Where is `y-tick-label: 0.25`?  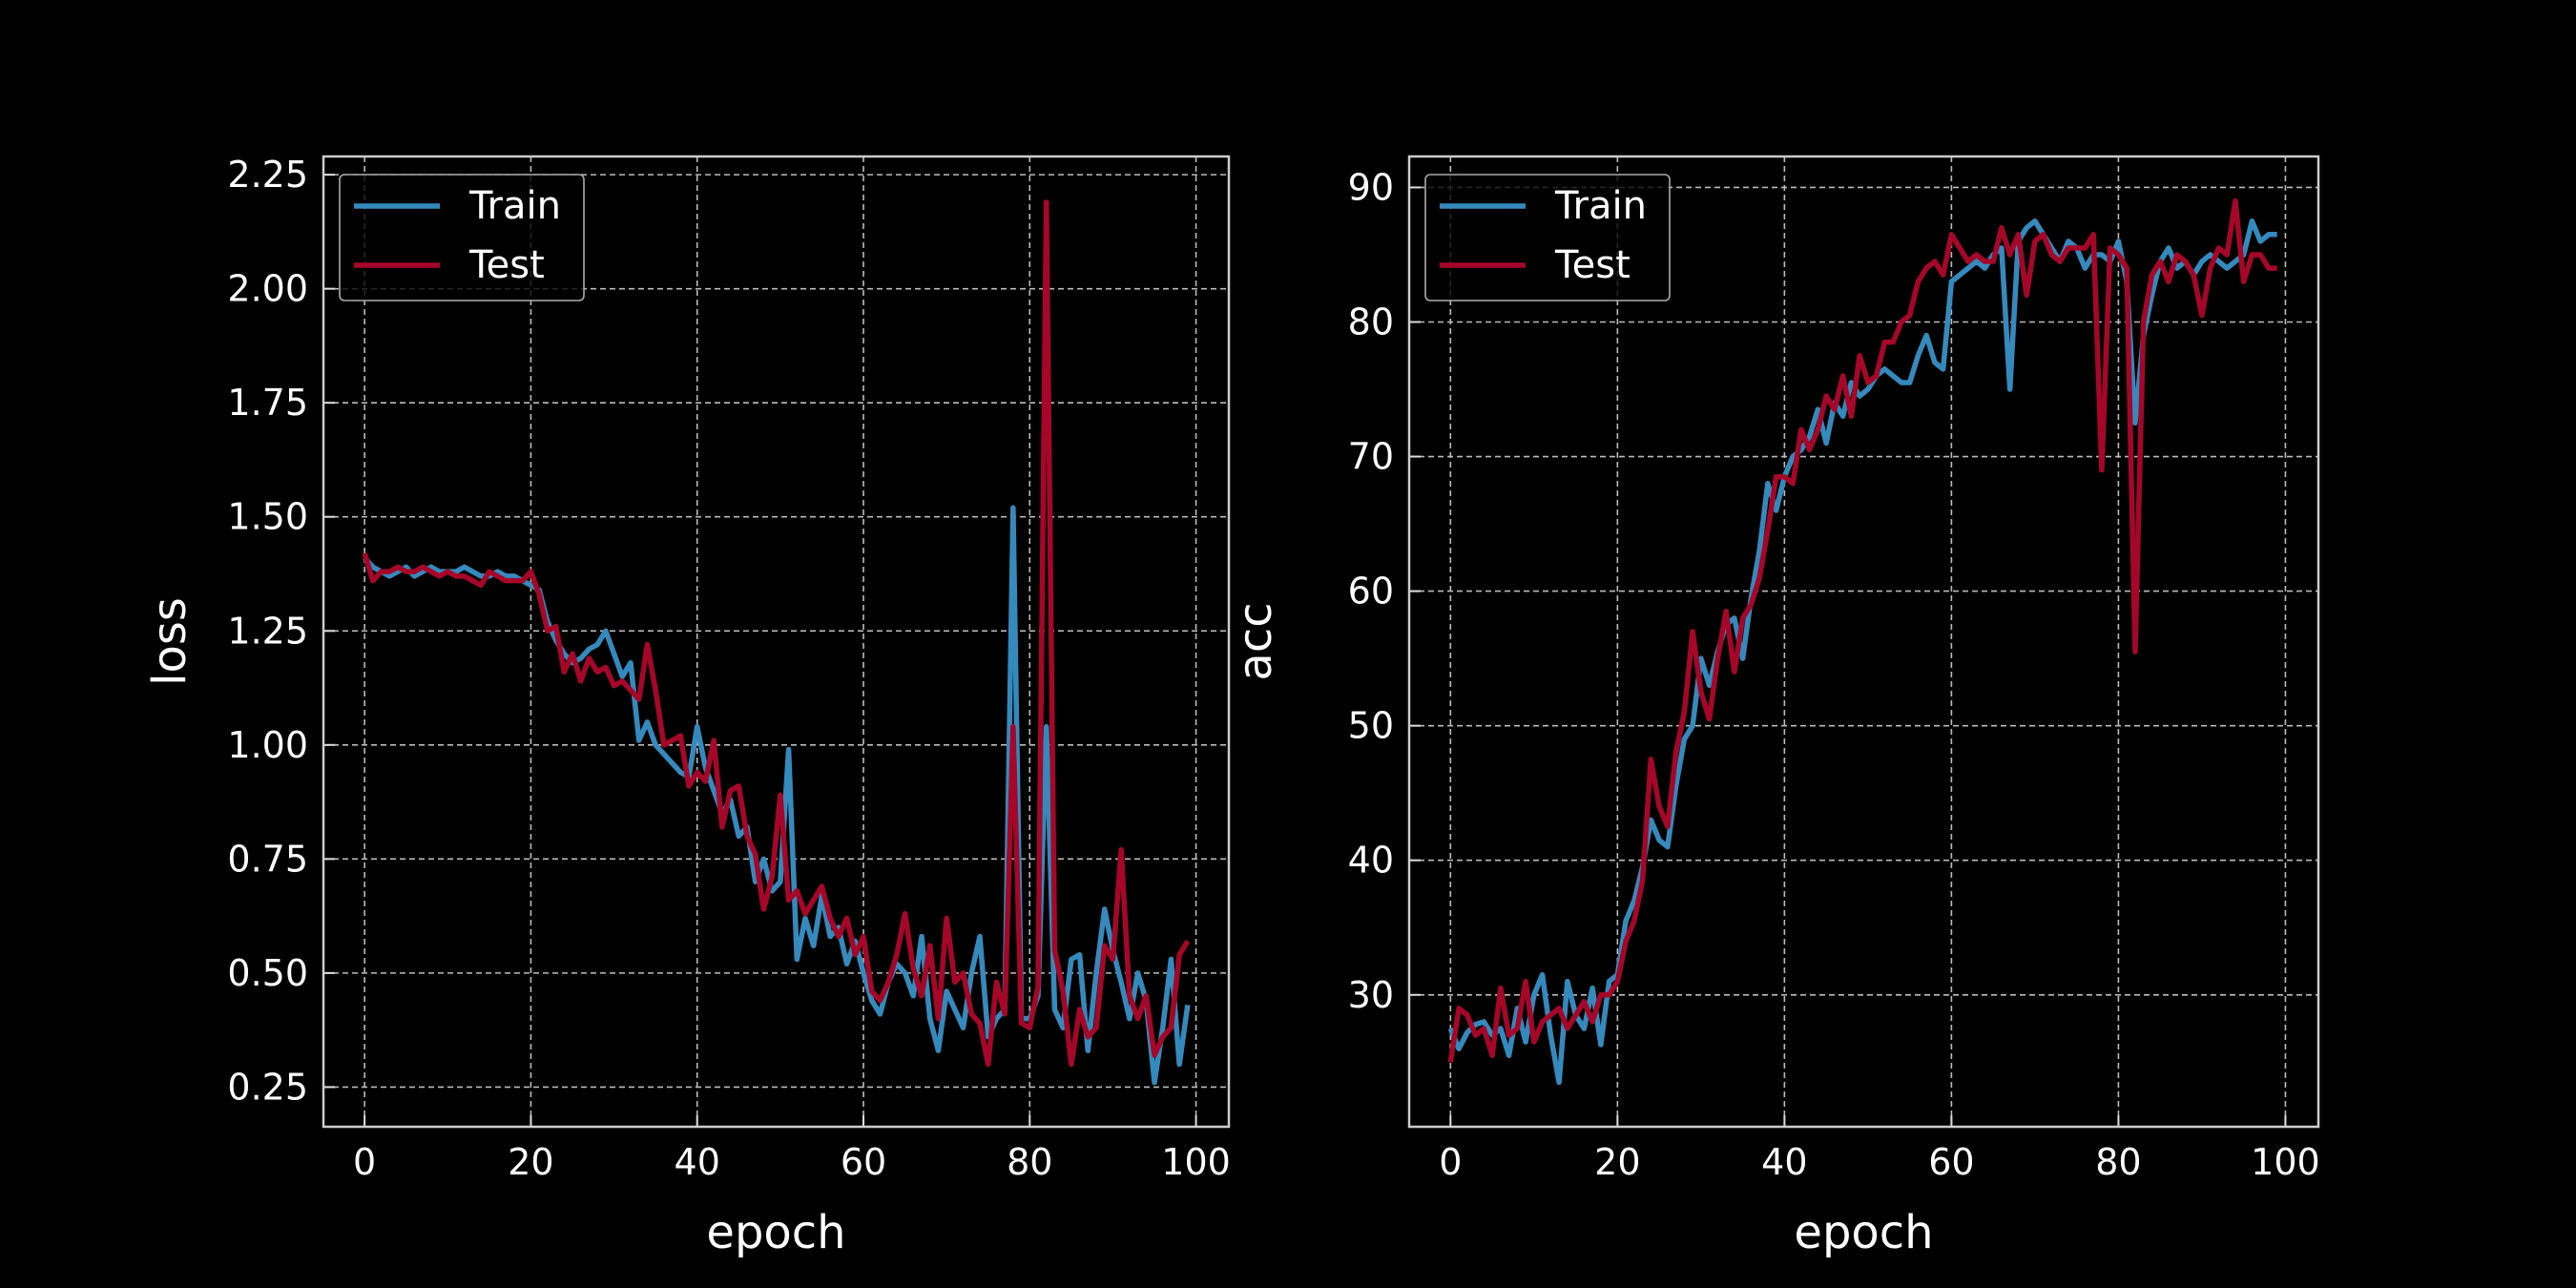 y-tick-label: 0.25 is located at coordinates (267, 1087).